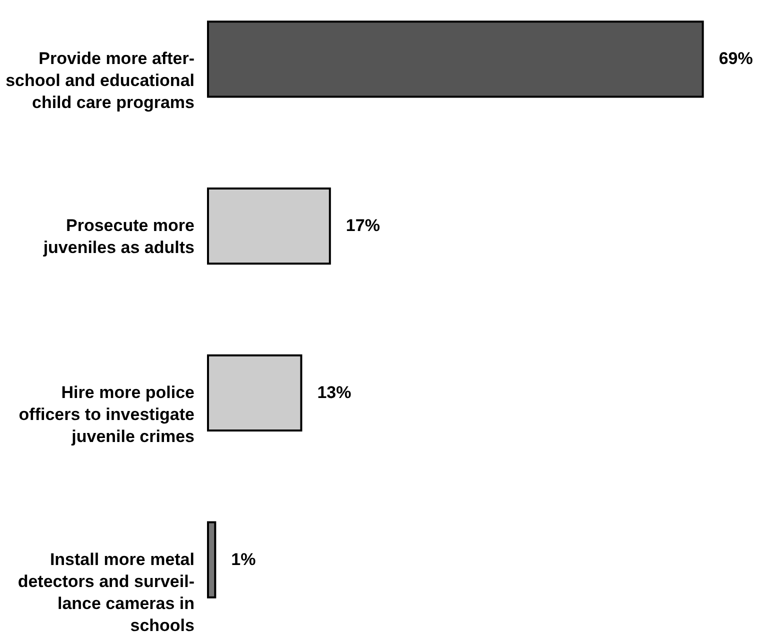  What do you see at coordinates (106, 414) in the screenshot?
I see `y-tick-label: Hire more police officers to investigate juvenile crimes` at bounding box center [106, 414].